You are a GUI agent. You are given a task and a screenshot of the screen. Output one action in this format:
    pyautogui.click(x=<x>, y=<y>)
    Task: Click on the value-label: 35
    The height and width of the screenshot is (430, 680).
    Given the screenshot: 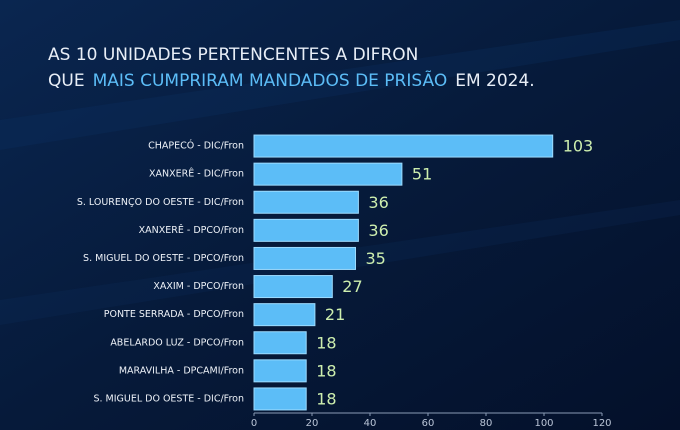 What is the action you would take?
    pyautogui.click(x=376, y=258)
    